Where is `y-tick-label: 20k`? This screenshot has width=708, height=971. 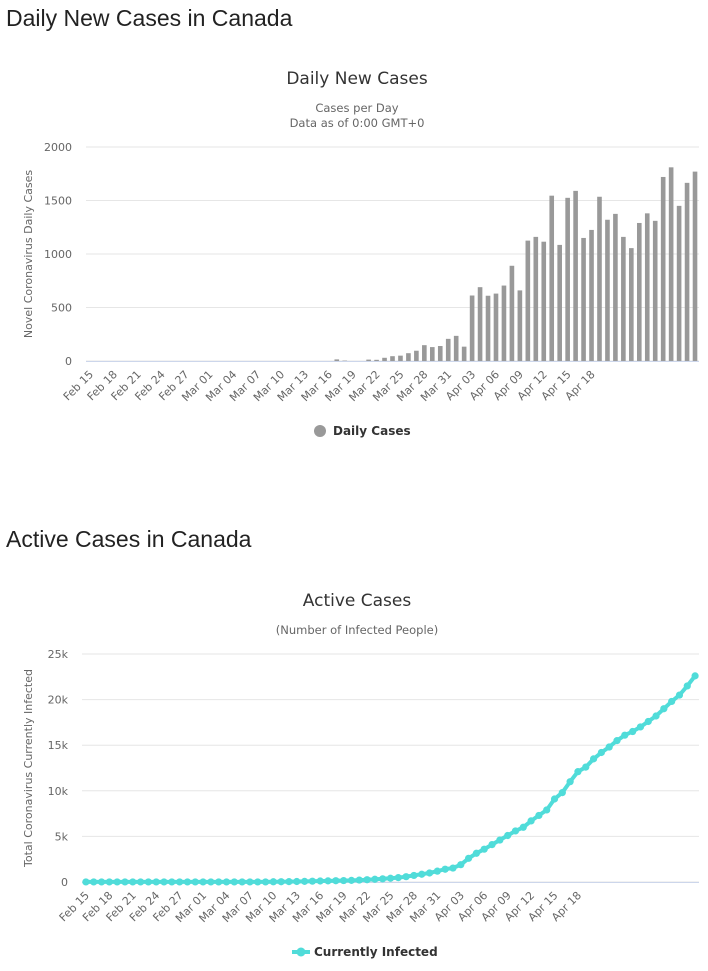 y-tick-label: 20k is located at coordinates (58, 700).